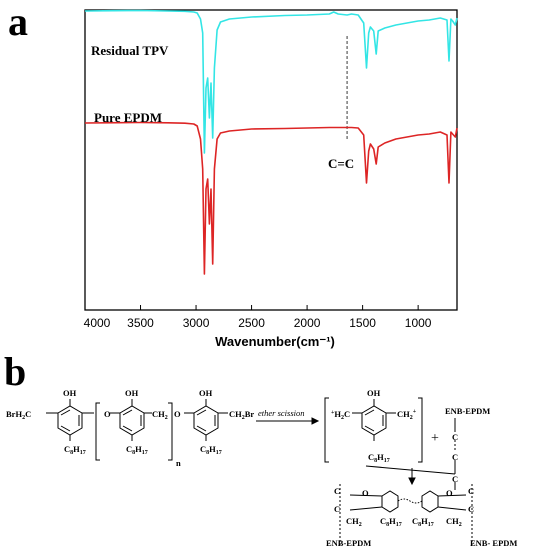 The image size is (533, 550). Describe the element at coordinates (307, 323) in the screenshot. I see `x-tick-label-2000: 2000` at that location.